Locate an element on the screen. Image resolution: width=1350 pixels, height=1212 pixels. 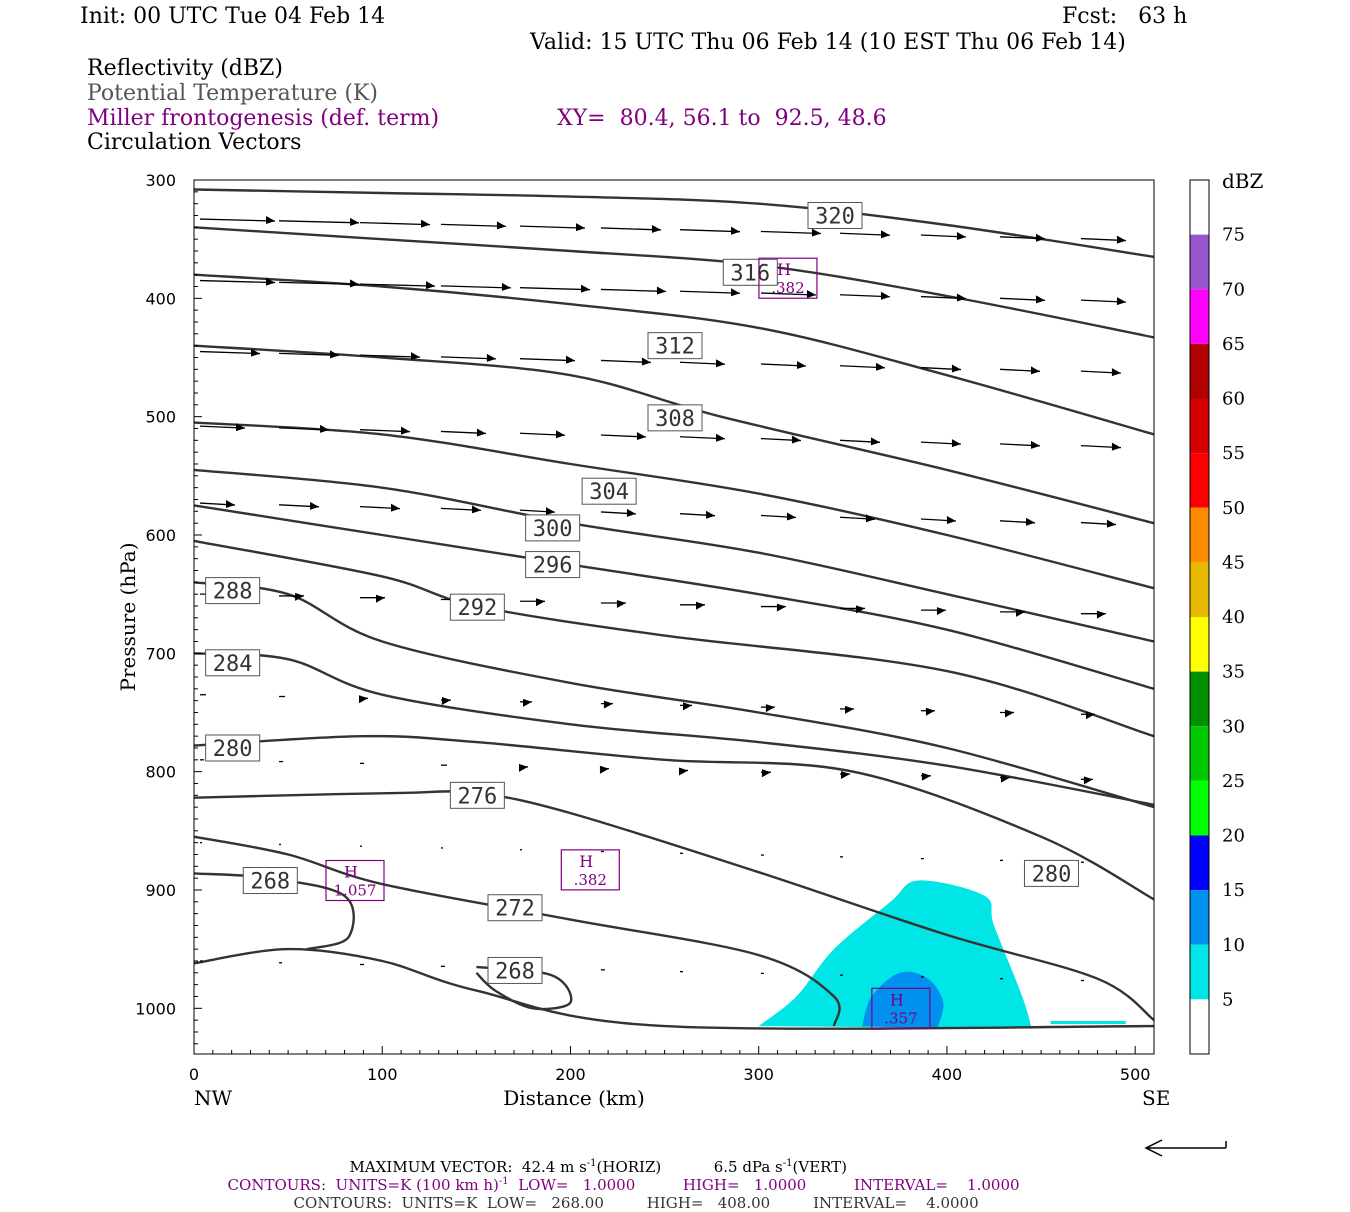
y-tick-label: 800 is located at coordinates (160, 772).